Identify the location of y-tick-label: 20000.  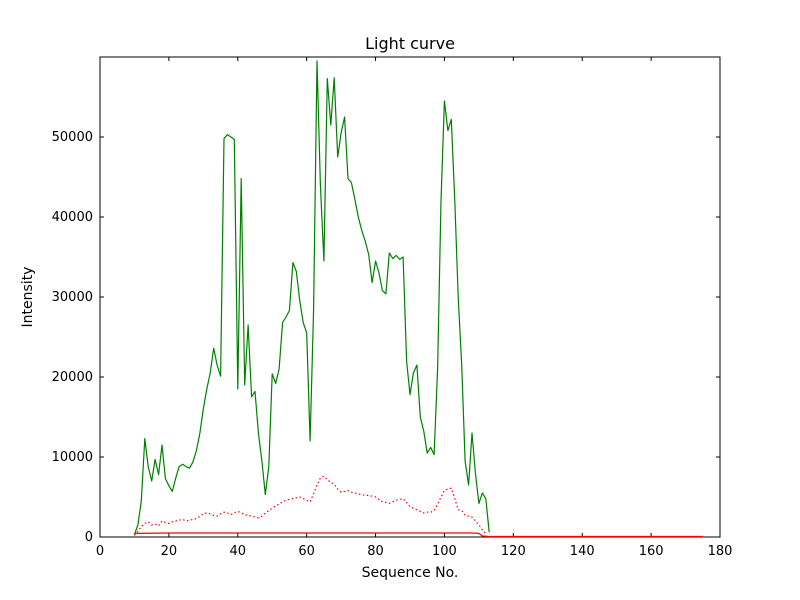
(72, 377).